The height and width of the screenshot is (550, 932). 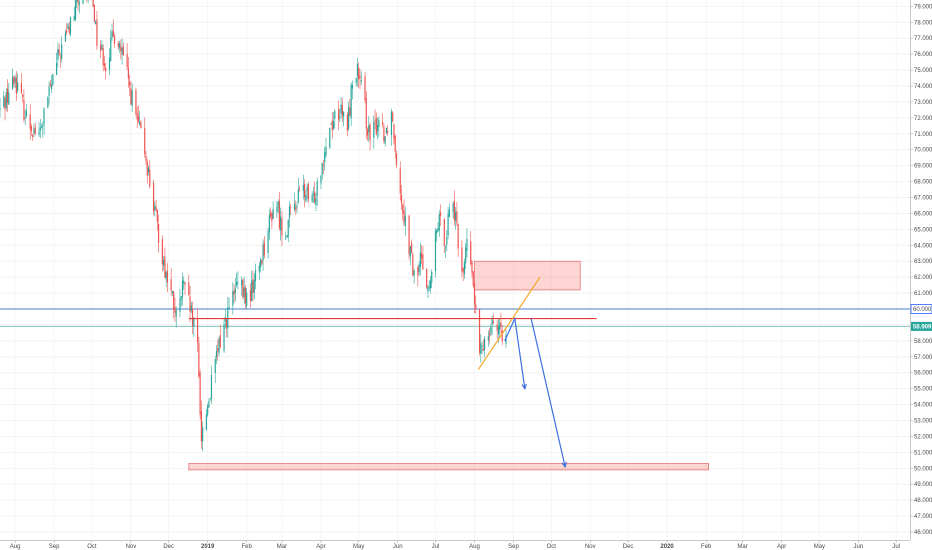 What do you see at coordinates (923, 453) in the screenshot?
I see `y-tick-label: 51.000` at bounding box center [923, 453].